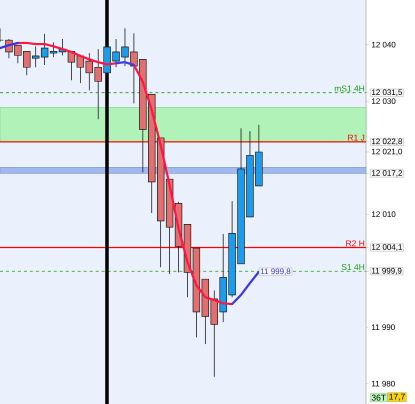 The image size is (415, 404). Describe the element at coordinates (355, 243) in the screenshot. I see `ref-line-label: R2 H` at that location.